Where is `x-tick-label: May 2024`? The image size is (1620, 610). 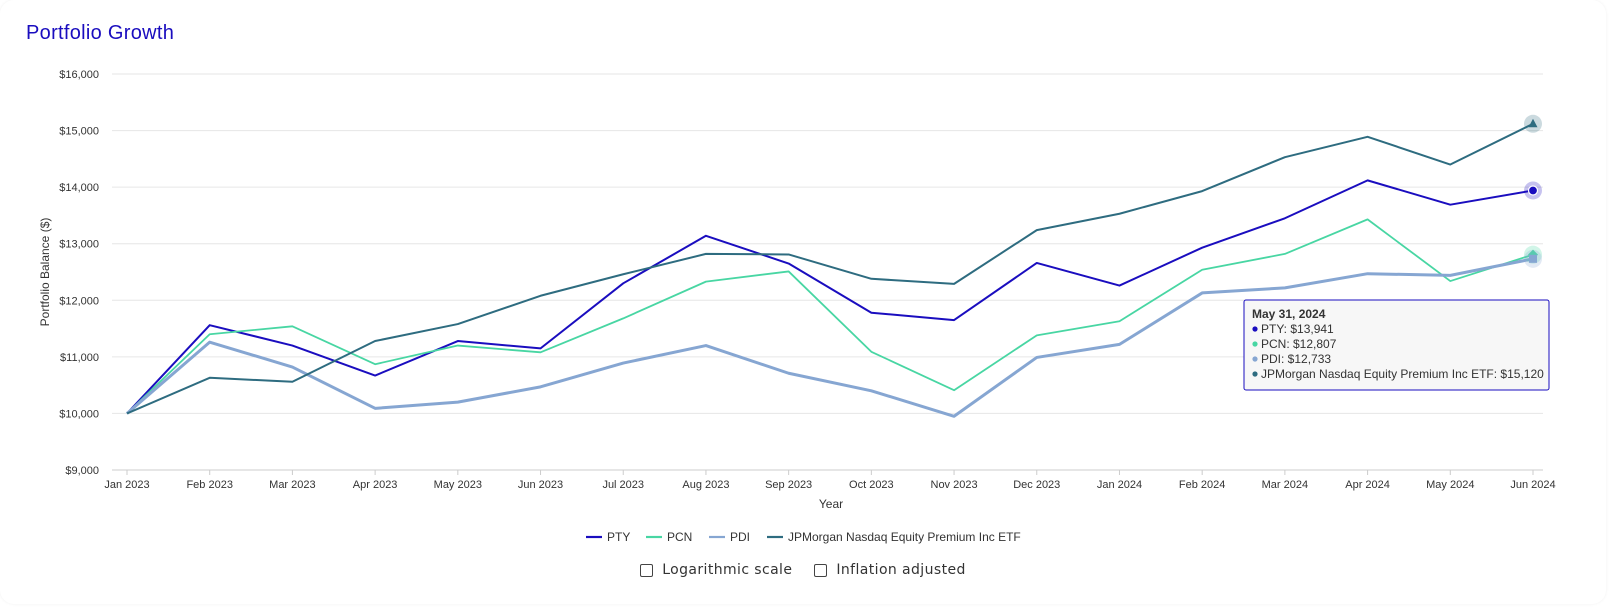
x-tick-label: May 2024 is located at coordinates (1450, 485).